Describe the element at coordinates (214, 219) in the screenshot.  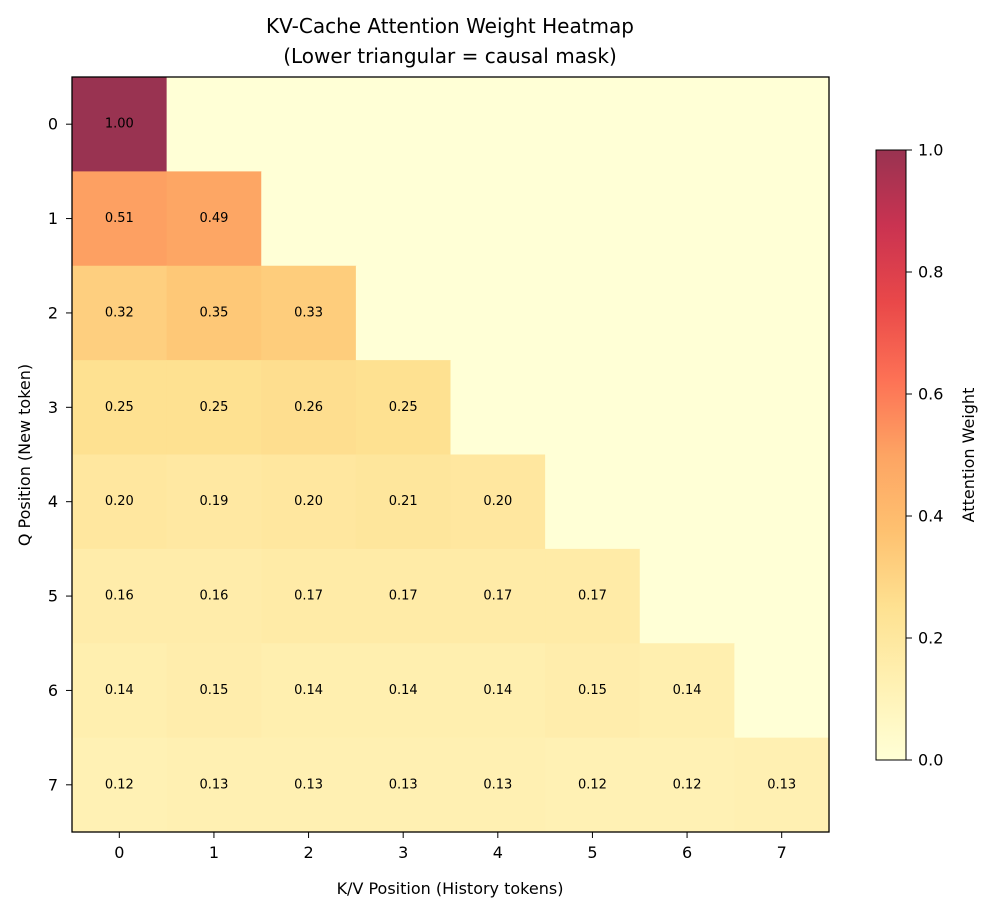
I see `heatmap-cell-r1-c1` at that location.